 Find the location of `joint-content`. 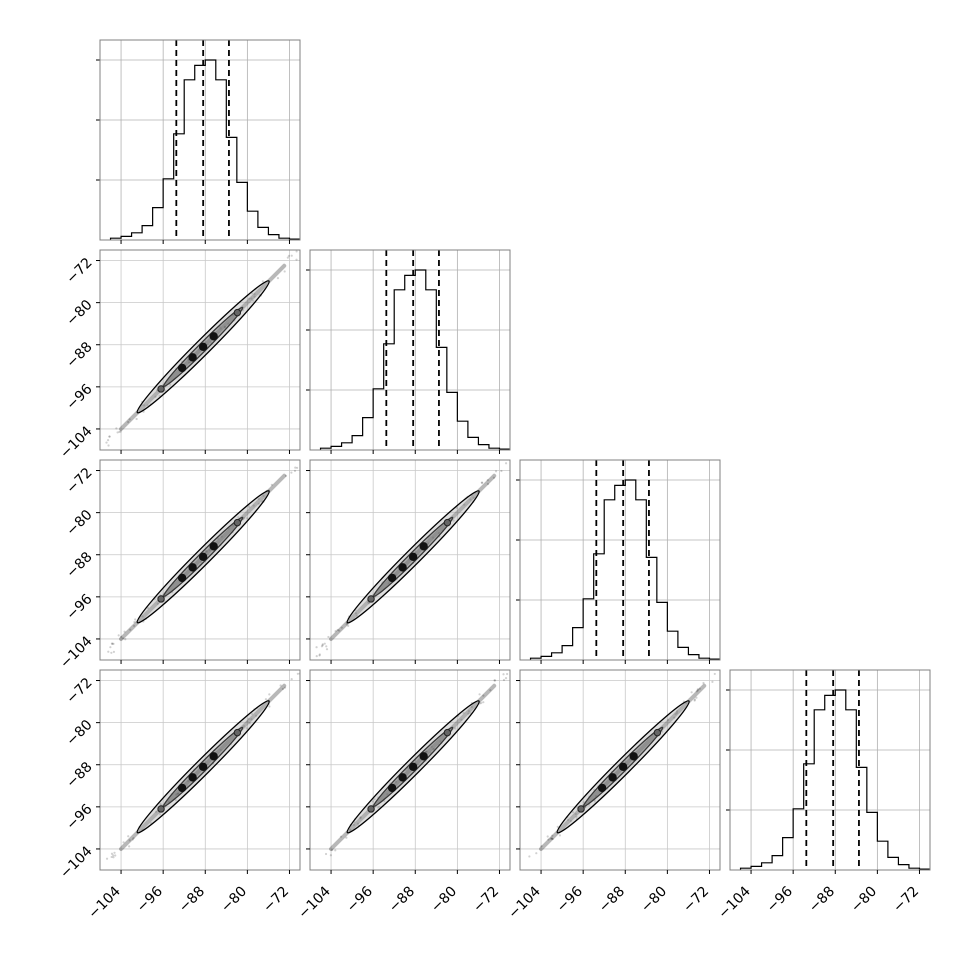

joint-content is located at coordinates (411, 560).